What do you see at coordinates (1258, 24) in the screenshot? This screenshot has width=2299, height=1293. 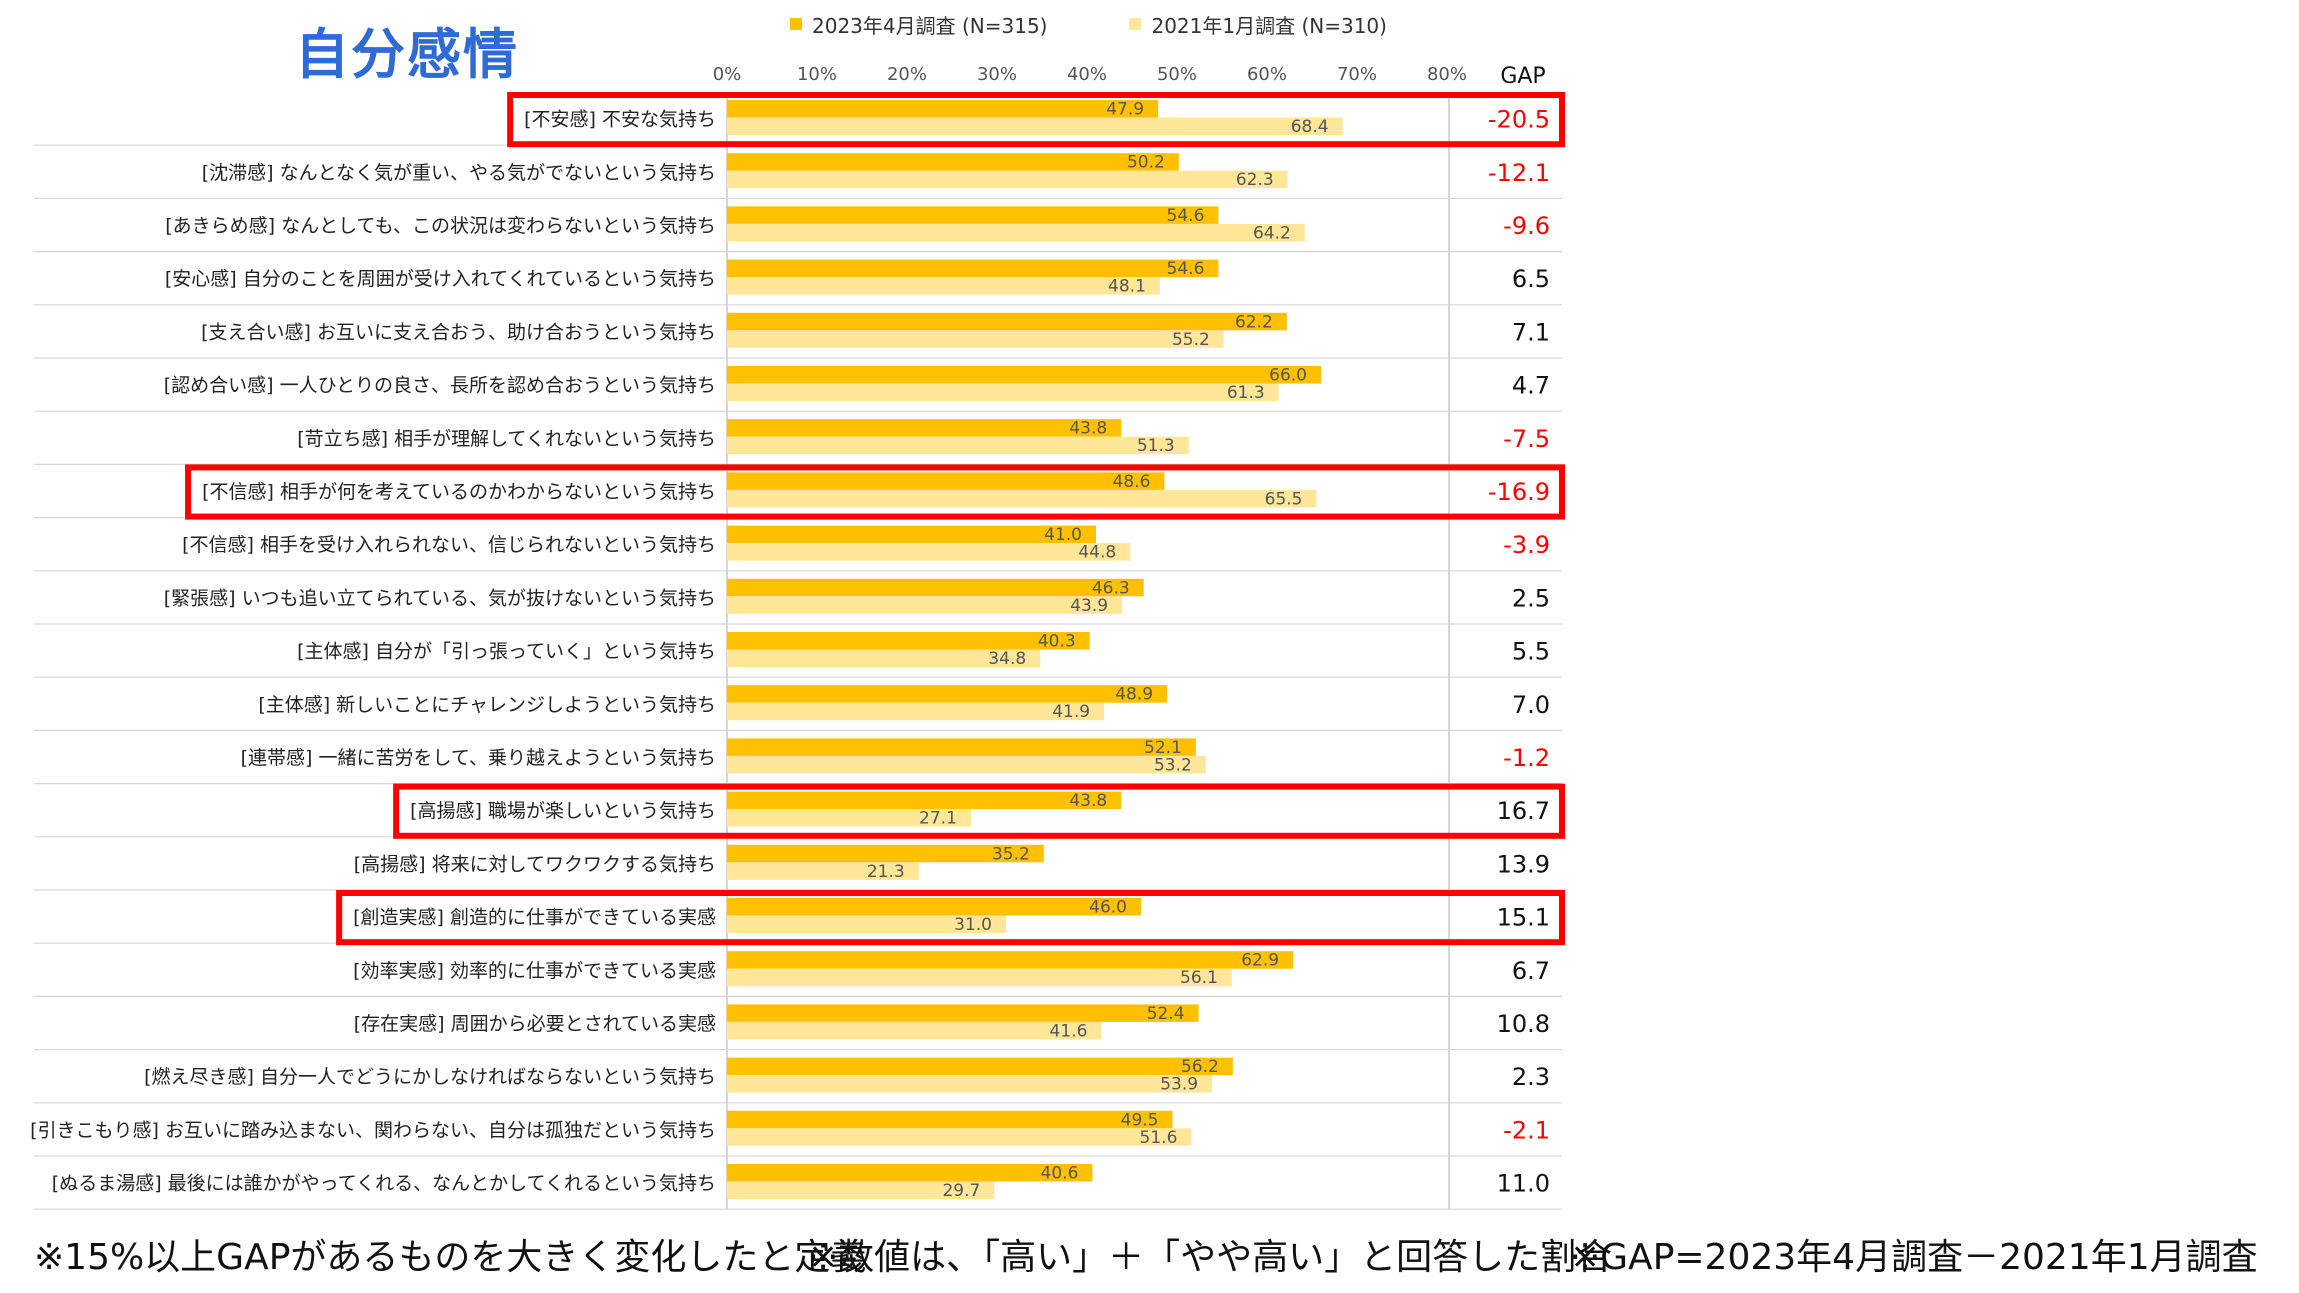 I see `legend-item-2021: 2021年1月調査 (N=310)` at bounding box center [1258, 24].